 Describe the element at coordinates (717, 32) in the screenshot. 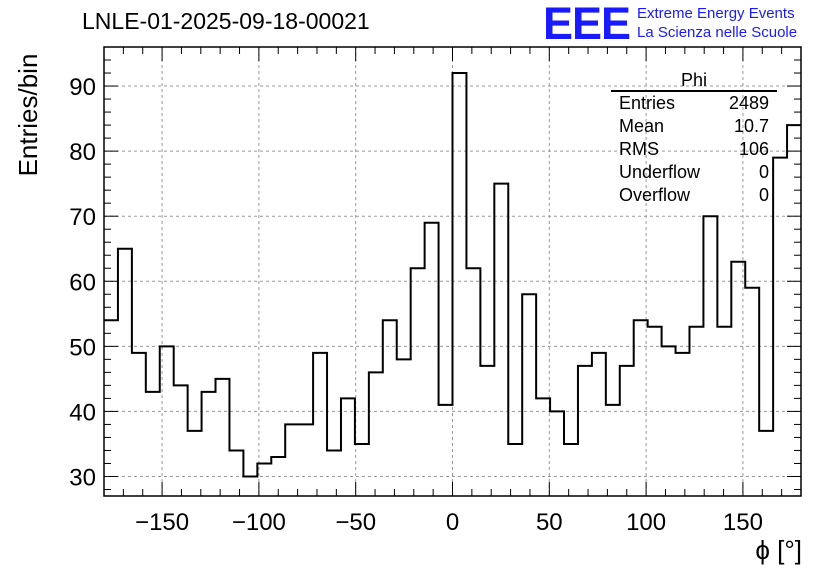

I see `logo-line2: La Scienza nelle Scuole` at that location.